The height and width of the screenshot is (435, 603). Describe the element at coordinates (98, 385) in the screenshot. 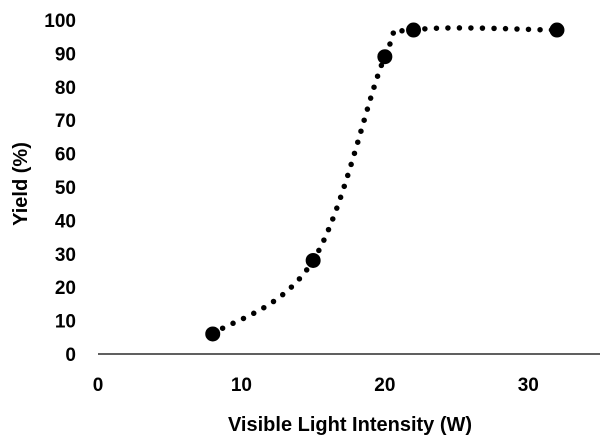

I see `x-tick-label: 0` at that location.